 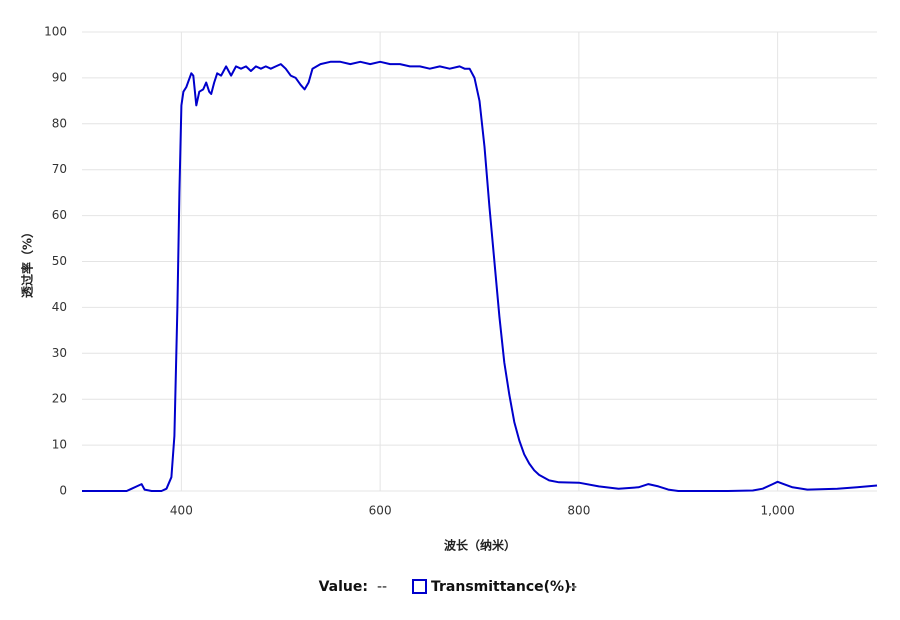 I want to click on legend-label: Transmittance(%):, so click(x=503, y=587).